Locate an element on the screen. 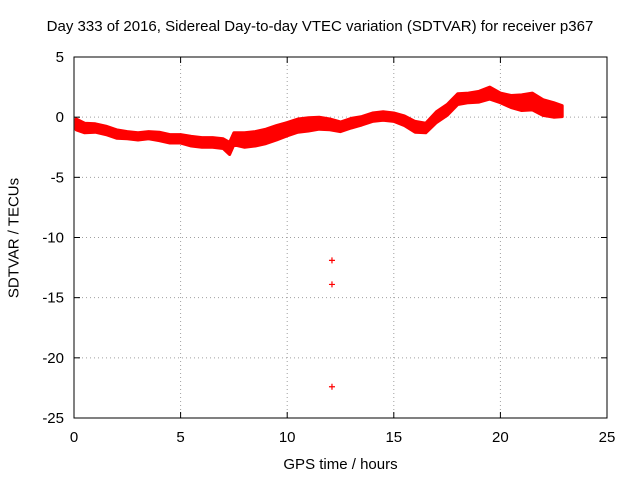 Image resolution: width=640 pixels, height=480 pixels. y-axis-label: SDTVAR / TECUs is located at coordinates (14, 238).